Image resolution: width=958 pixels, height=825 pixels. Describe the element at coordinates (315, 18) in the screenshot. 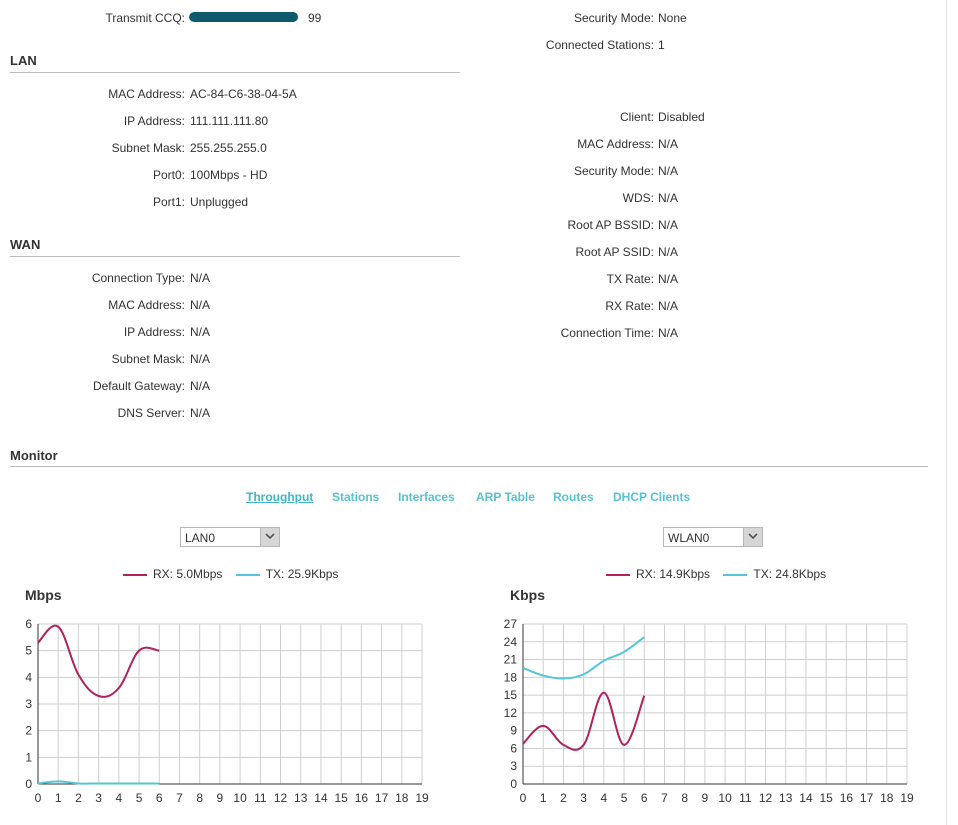

I see `transmit-ccq-value: 99` at that location.